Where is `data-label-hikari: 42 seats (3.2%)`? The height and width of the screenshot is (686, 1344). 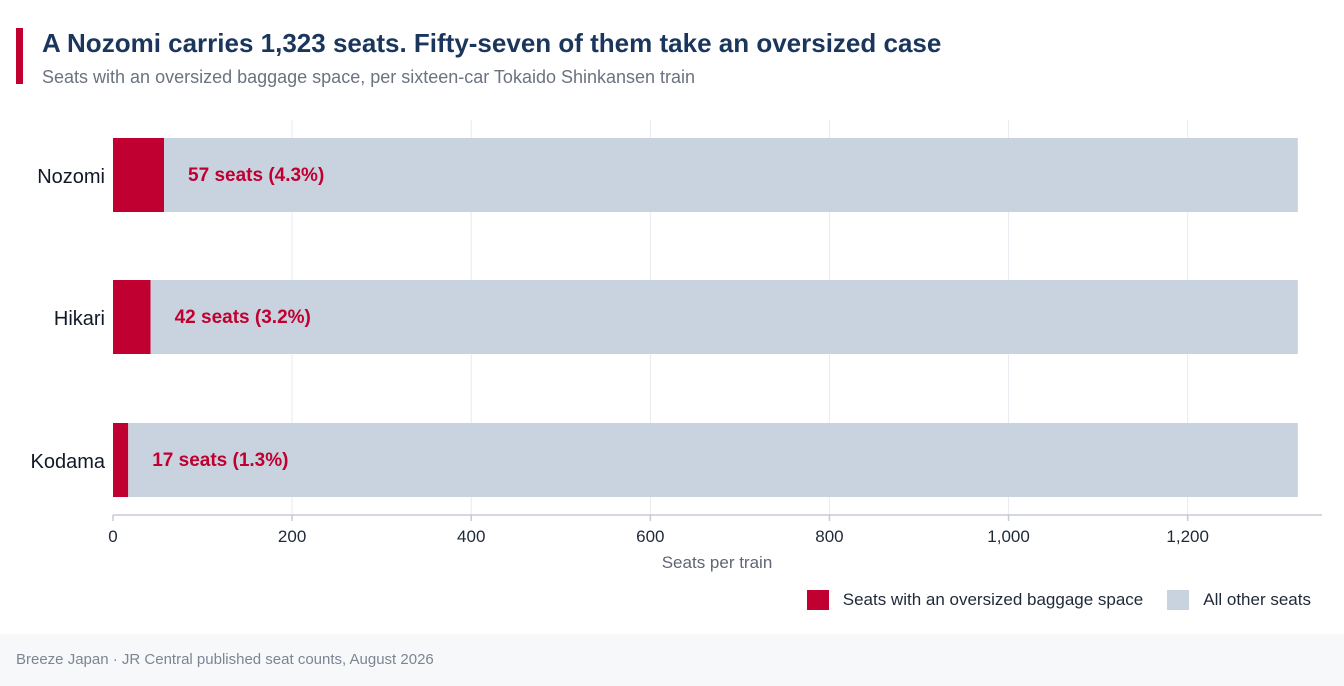 data-label-hikari: 42 seats (3.2%) is located at coordinates (243, 317).